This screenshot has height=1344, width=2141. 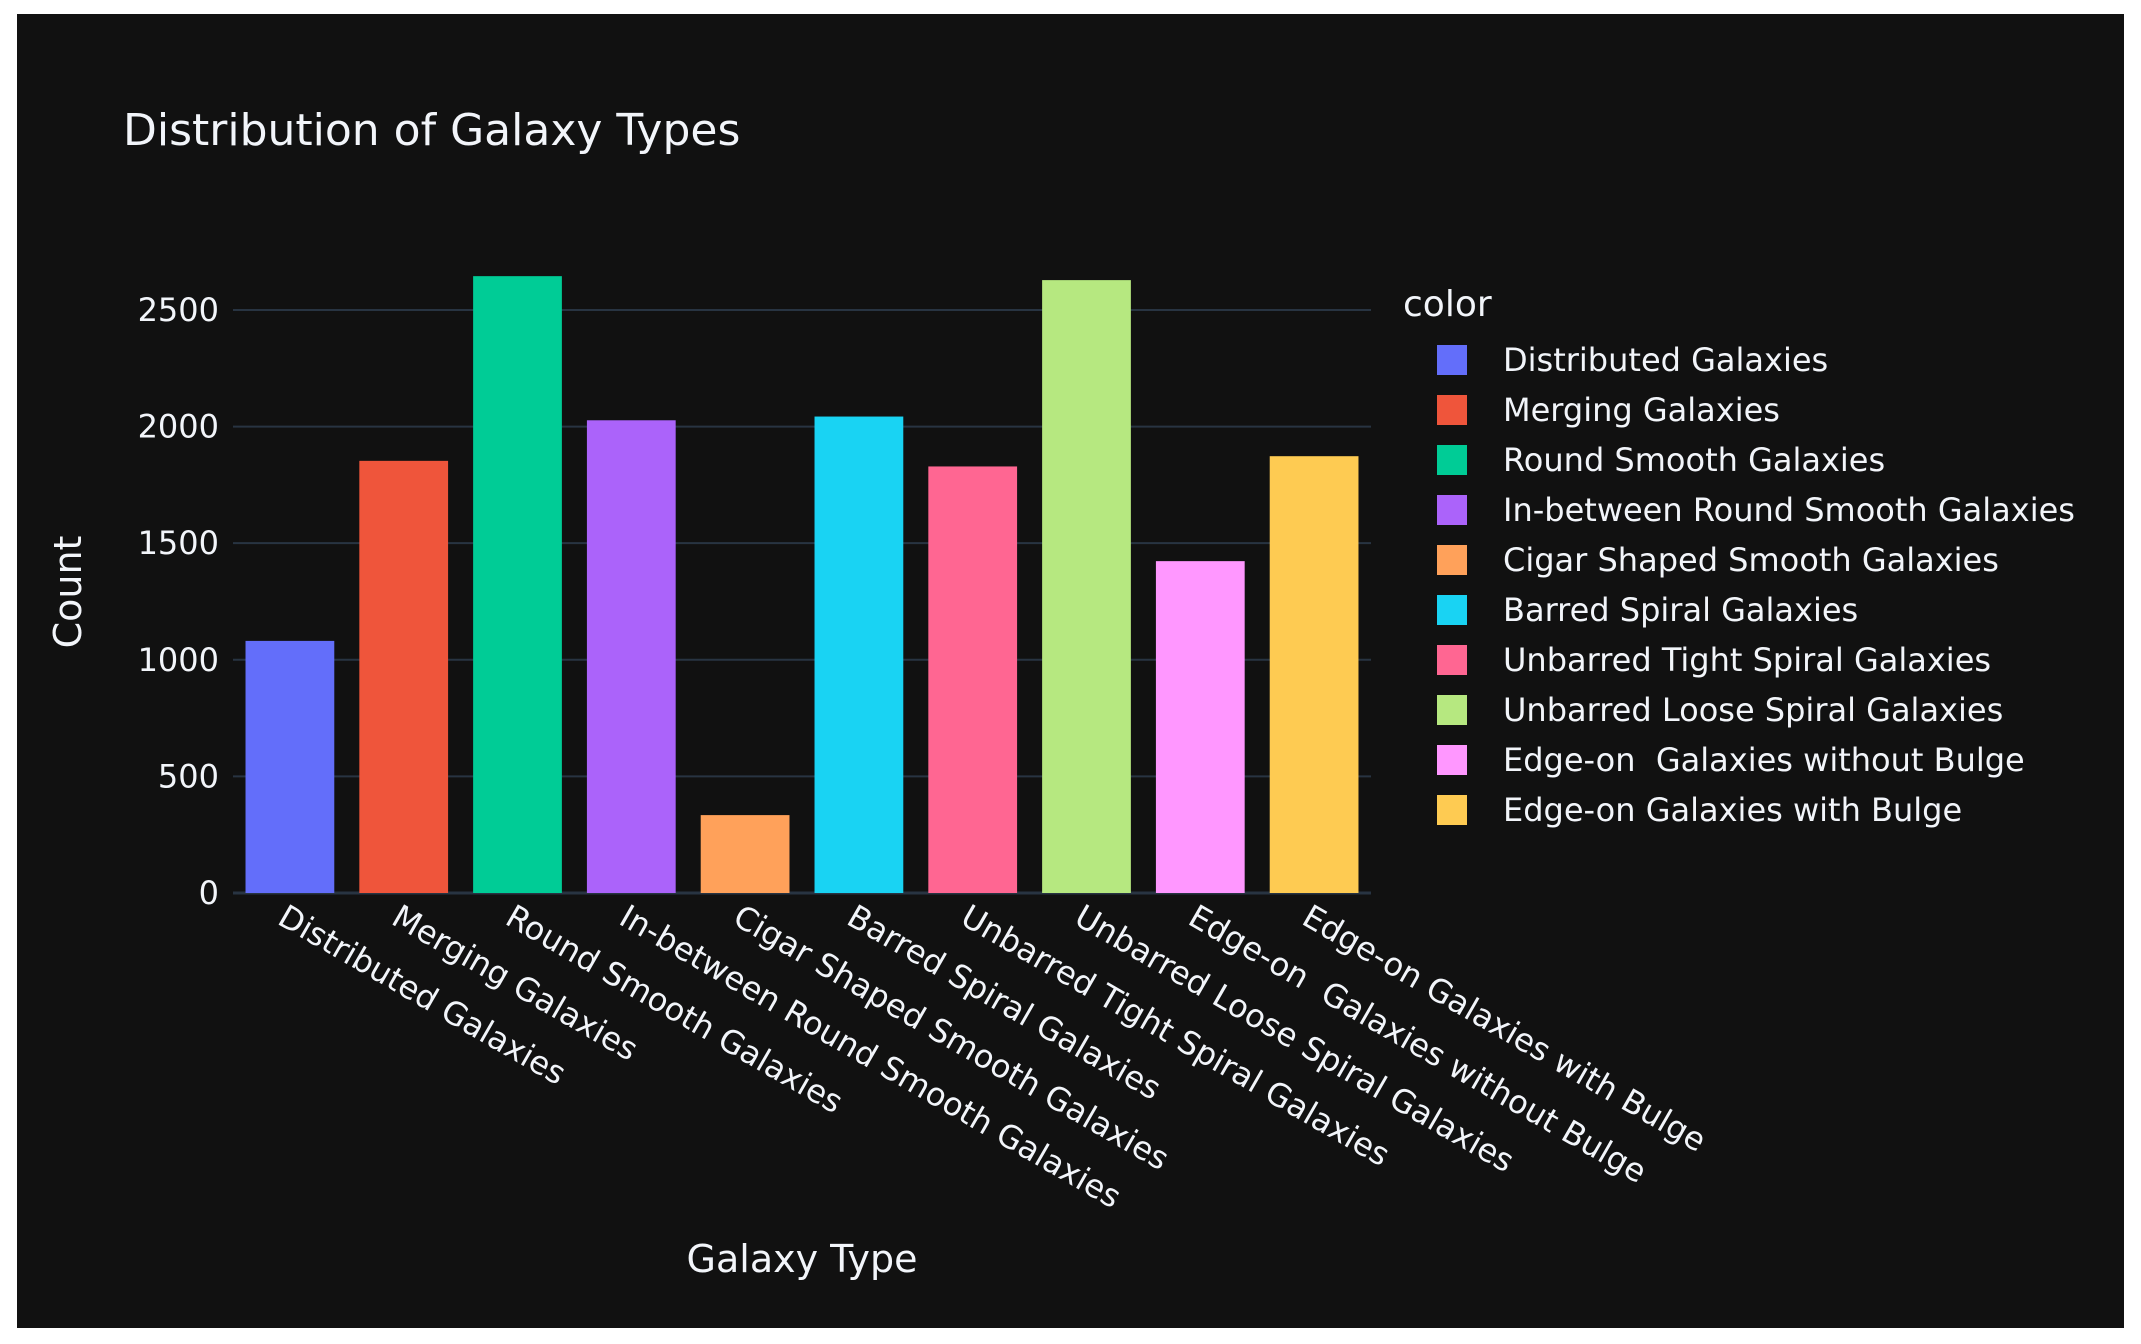 I want to click on legend-item-label: Edge-on Galaxies without Bulge, so click(x=1764, y=760).